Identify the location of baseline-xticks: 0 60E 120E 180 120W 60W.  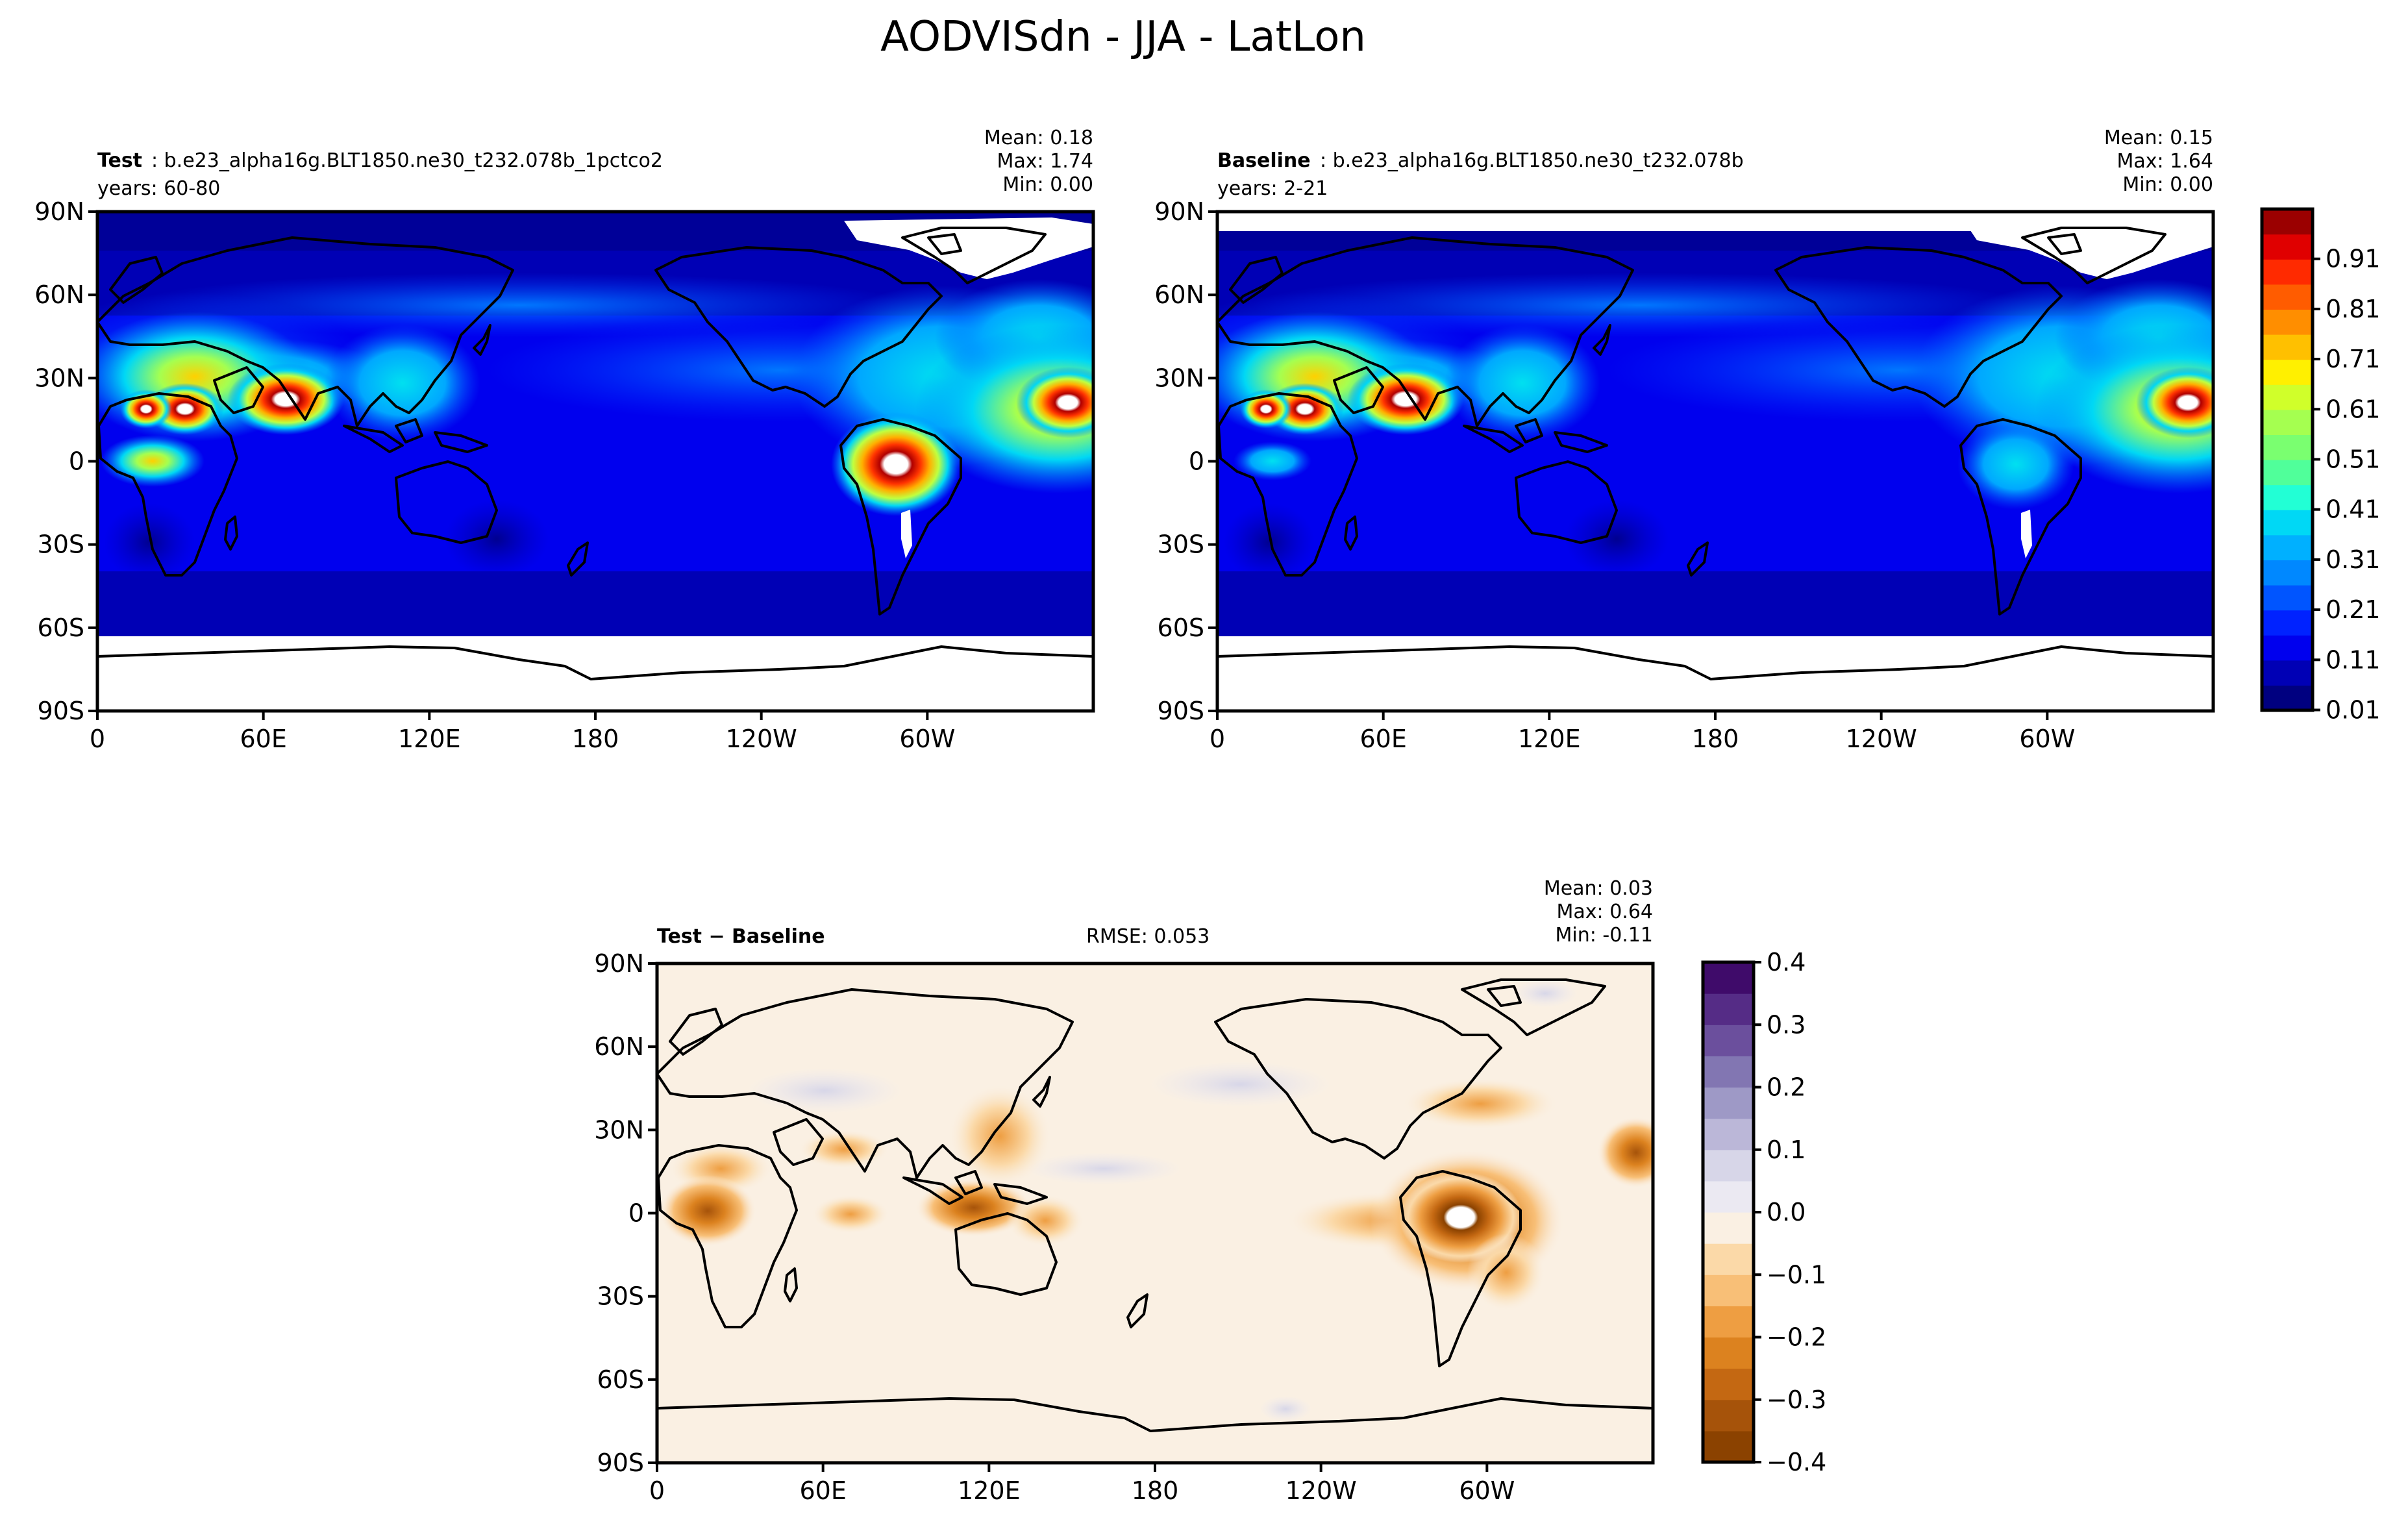
(1642, 732).